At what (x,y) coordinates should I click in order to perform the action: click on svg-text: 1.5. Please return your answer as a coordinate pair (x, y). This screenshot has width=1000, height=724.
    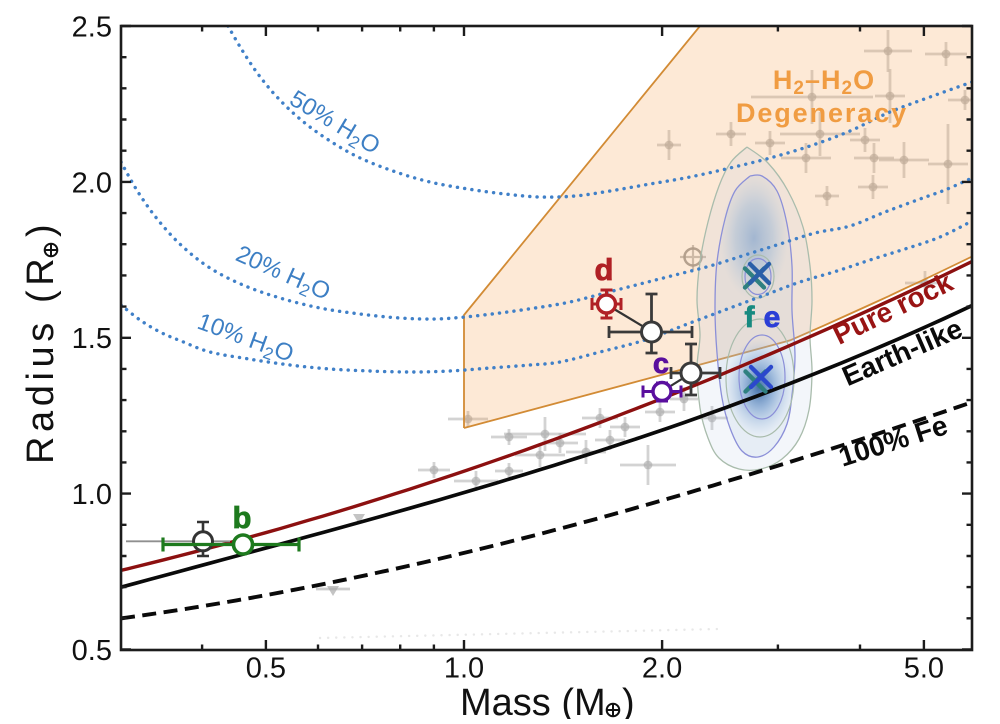
    Looking at the image, I should click on (92, 339).